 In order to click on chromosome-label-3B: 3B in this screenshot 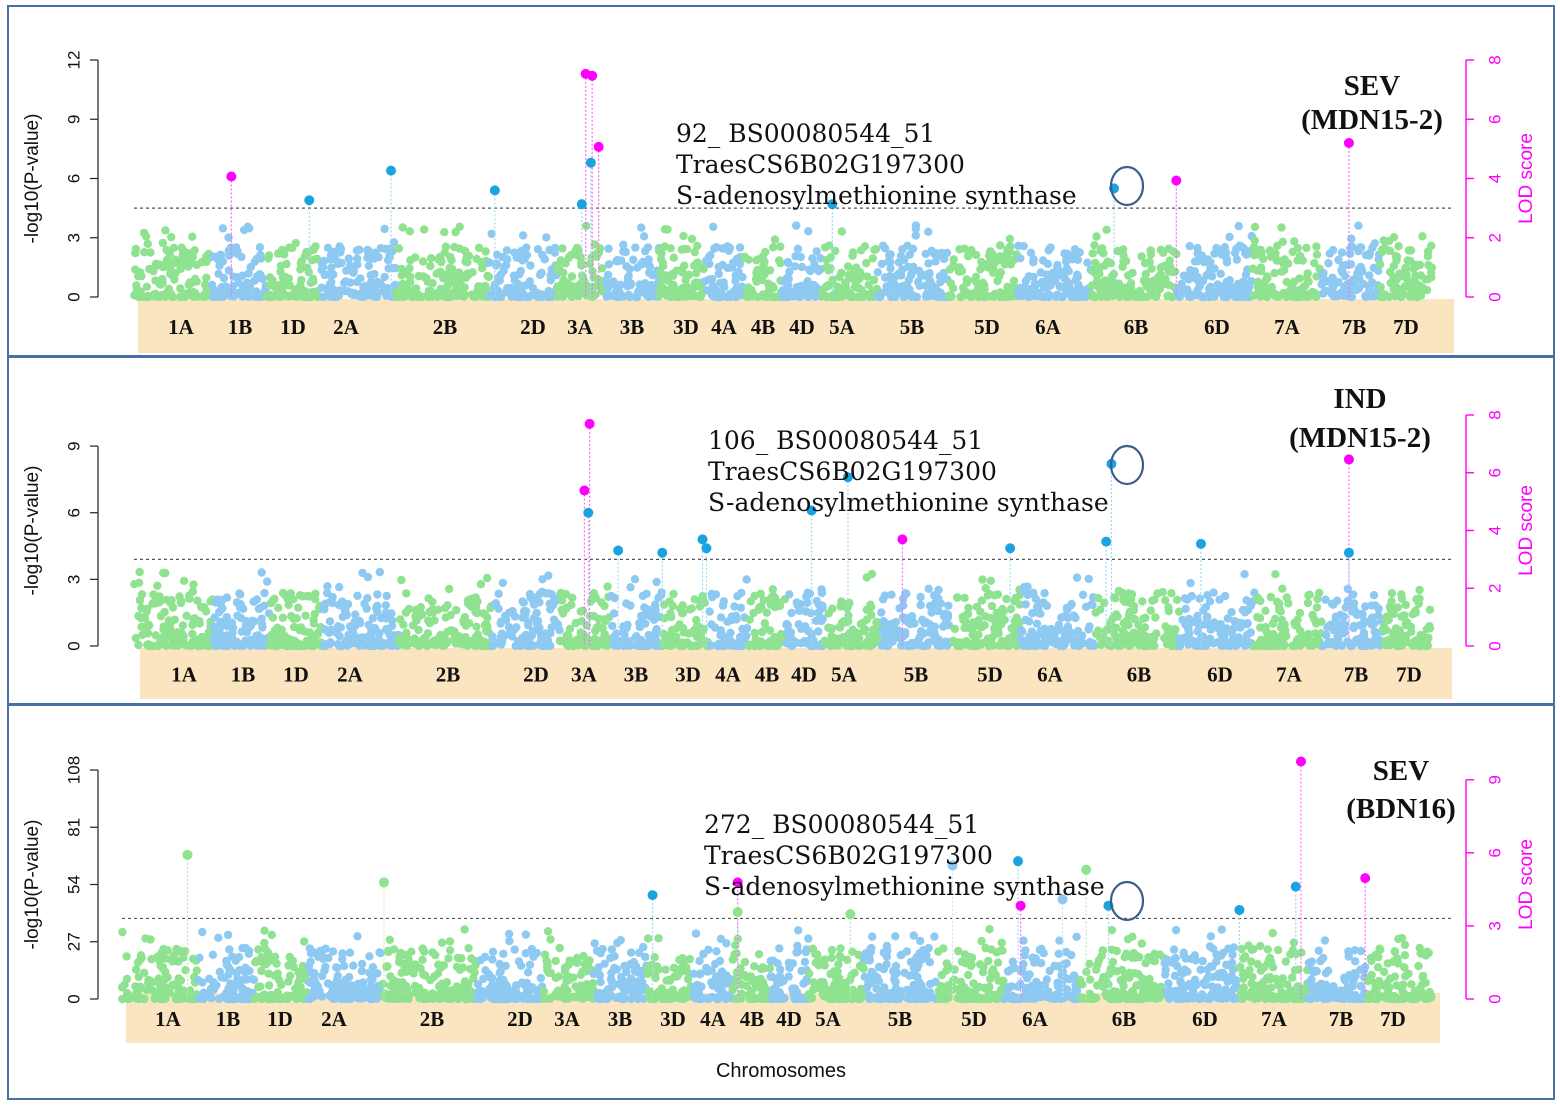, I will do `click(636, 675)`.